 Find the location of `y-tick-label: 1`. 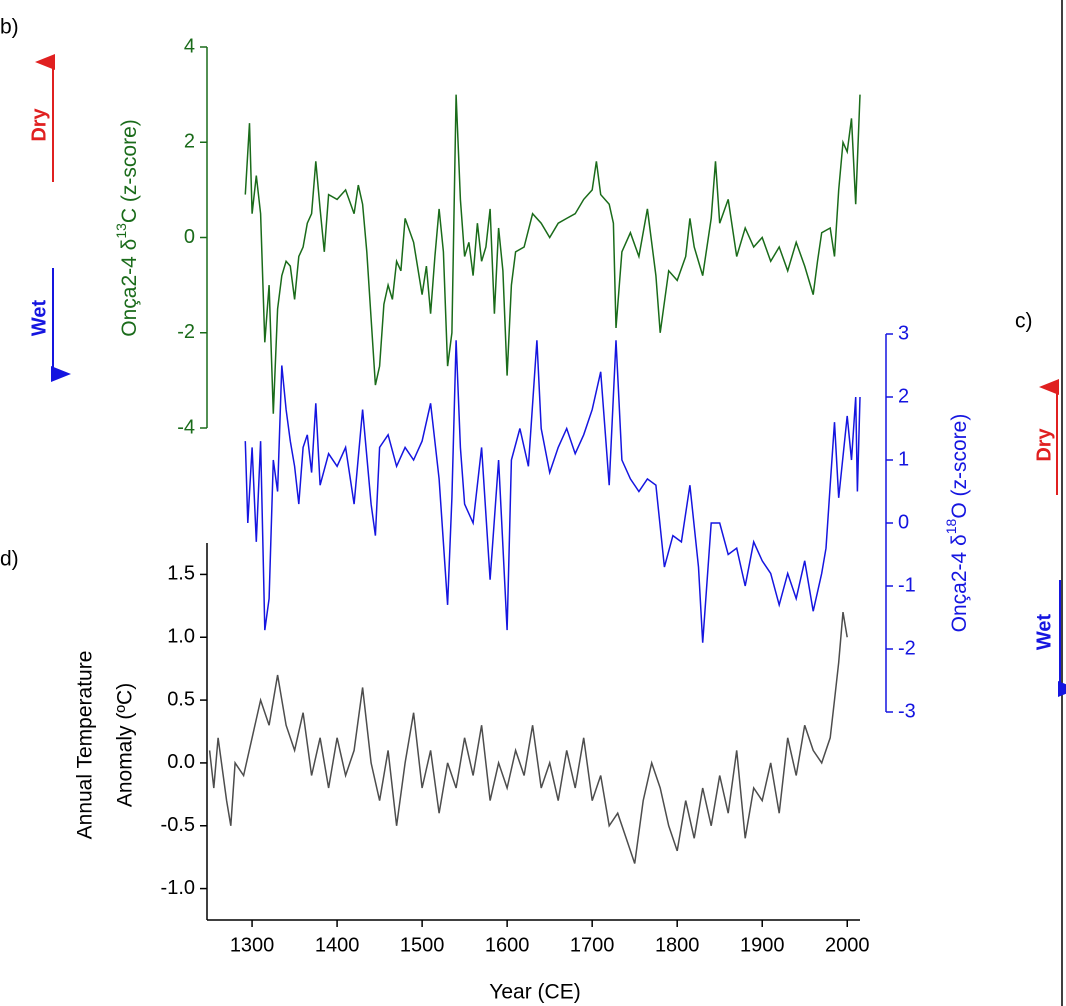

y-tick-label: 1 is located at coordinates (903, 459).